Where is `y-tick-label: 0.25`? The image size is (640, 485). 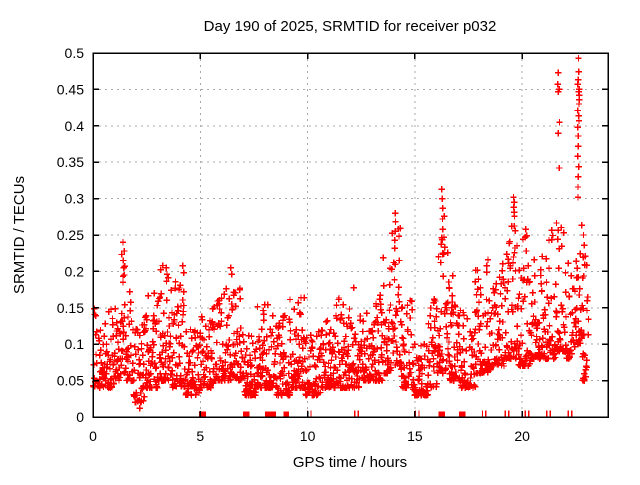
y-tick-label: 0.25 is located at coordinates (70, 235).